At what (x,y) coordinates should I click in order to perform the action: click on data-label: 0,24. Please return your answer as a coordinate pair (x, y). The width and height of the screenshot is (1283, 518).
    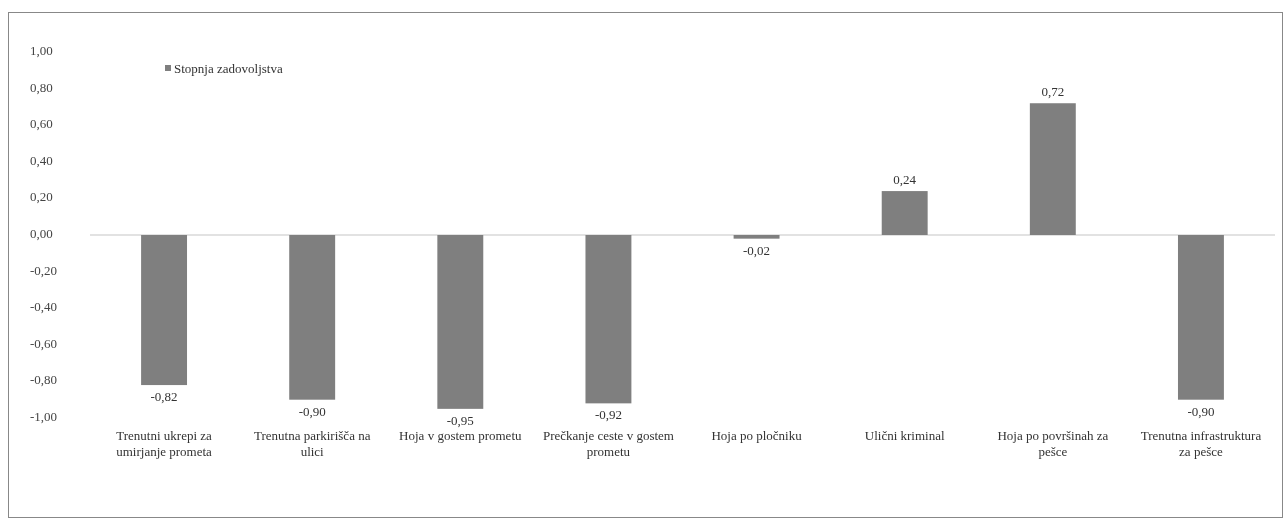
    Looking at the image, I should click on (905, 180).